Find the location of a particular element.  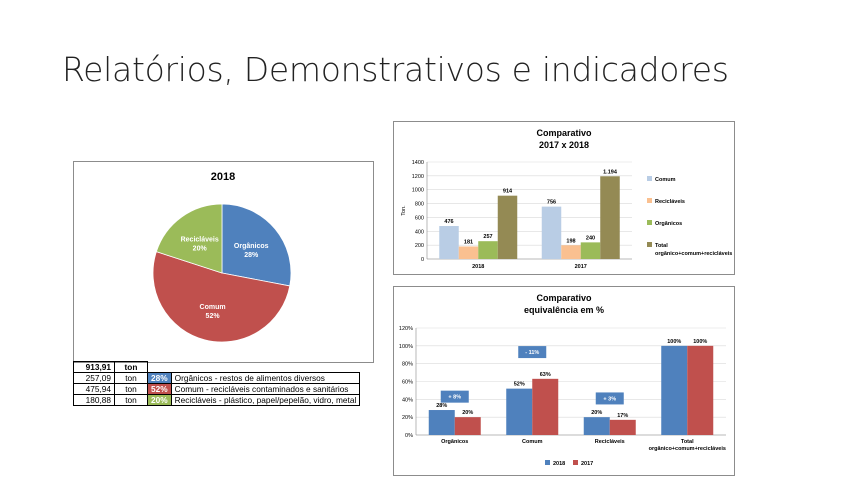

chart-subtitle: 2017 x 2018 is located at coordinates (564, 145).